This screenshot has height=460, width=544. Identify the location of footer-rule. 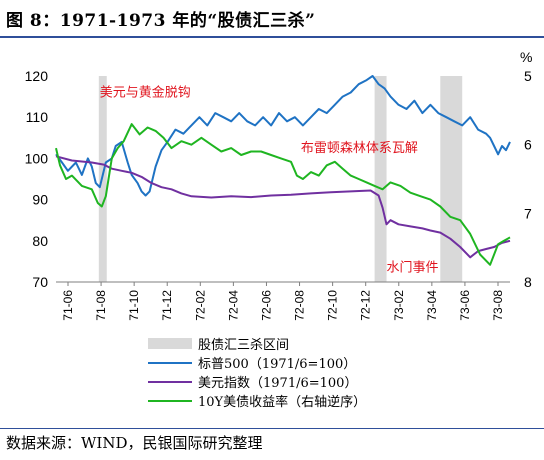
(272, 428).